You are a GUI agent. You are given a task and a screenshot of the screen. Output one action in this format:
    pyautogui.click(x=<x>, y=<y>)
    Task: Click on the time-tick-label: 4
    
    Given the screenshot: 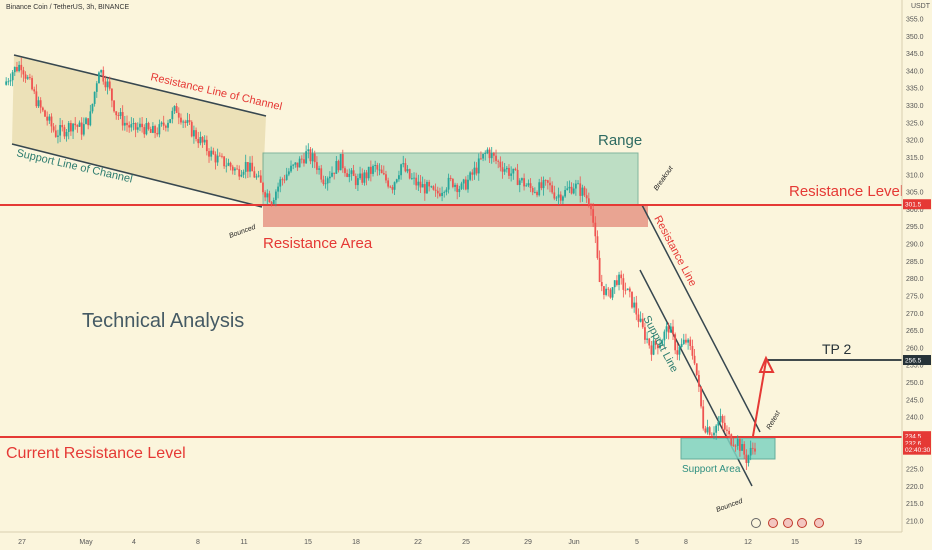 What is the action you would take?
    pyautogui.click(x=134, y=542)
    